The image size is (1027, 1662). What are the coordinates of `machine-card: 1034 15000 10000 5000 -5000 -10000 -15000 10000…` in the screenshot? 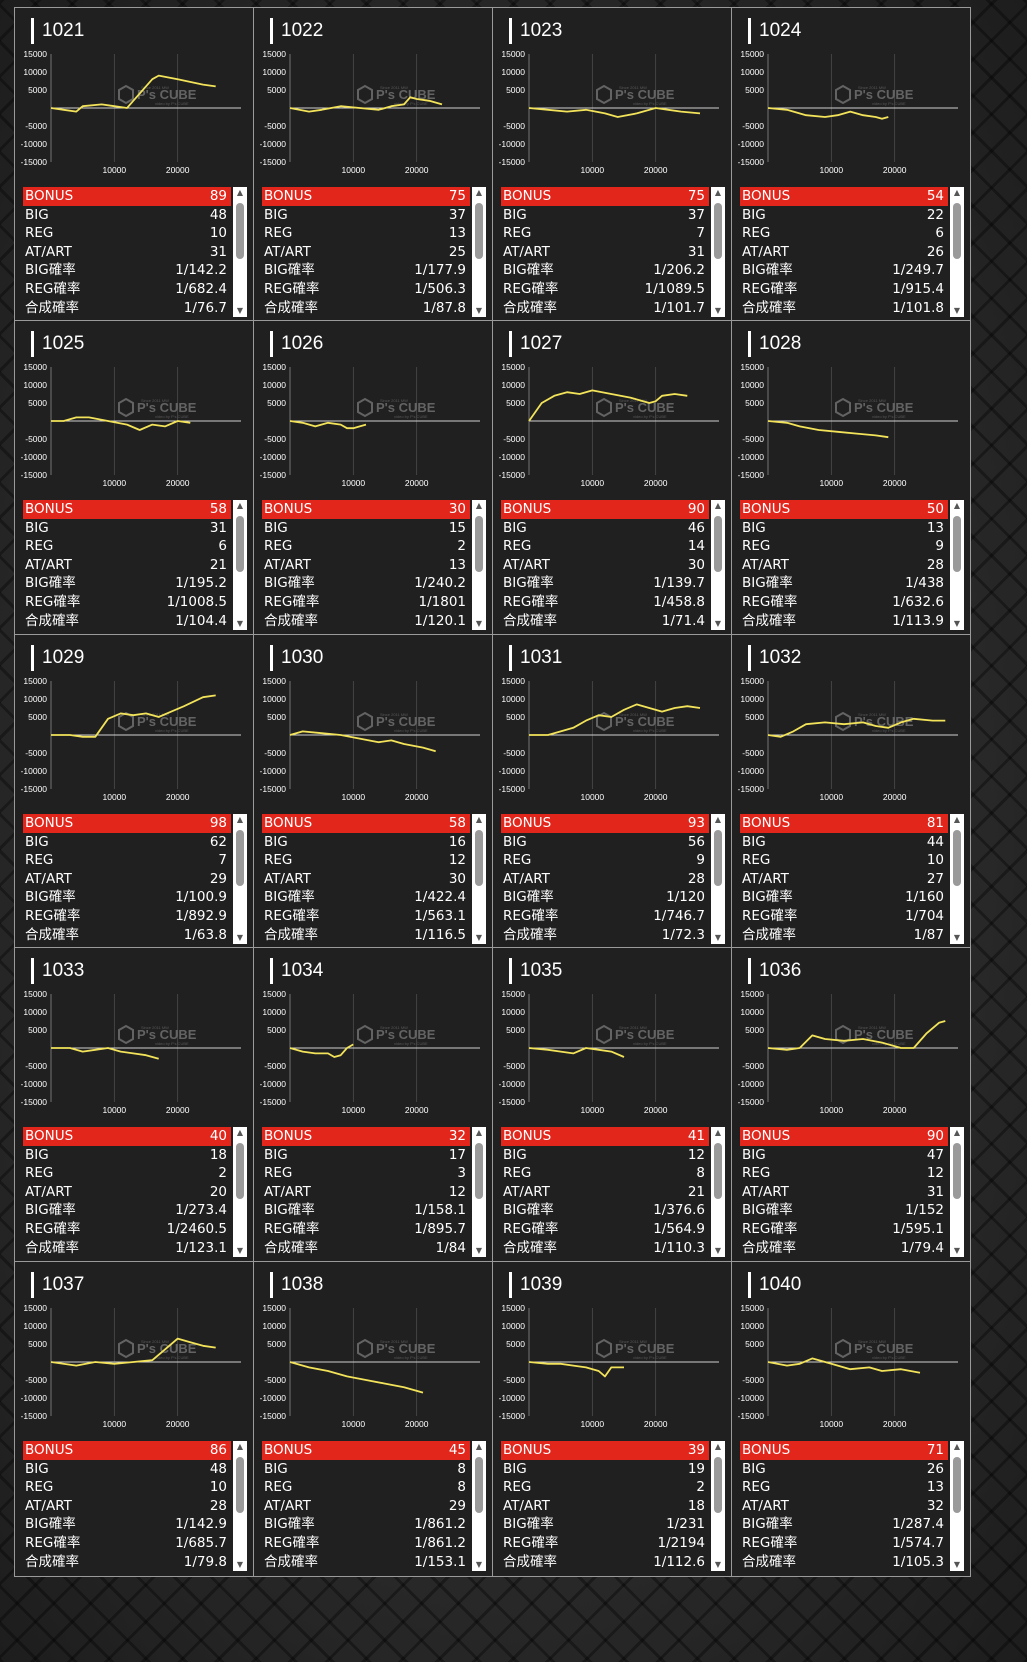 It's located at (373, 1105).